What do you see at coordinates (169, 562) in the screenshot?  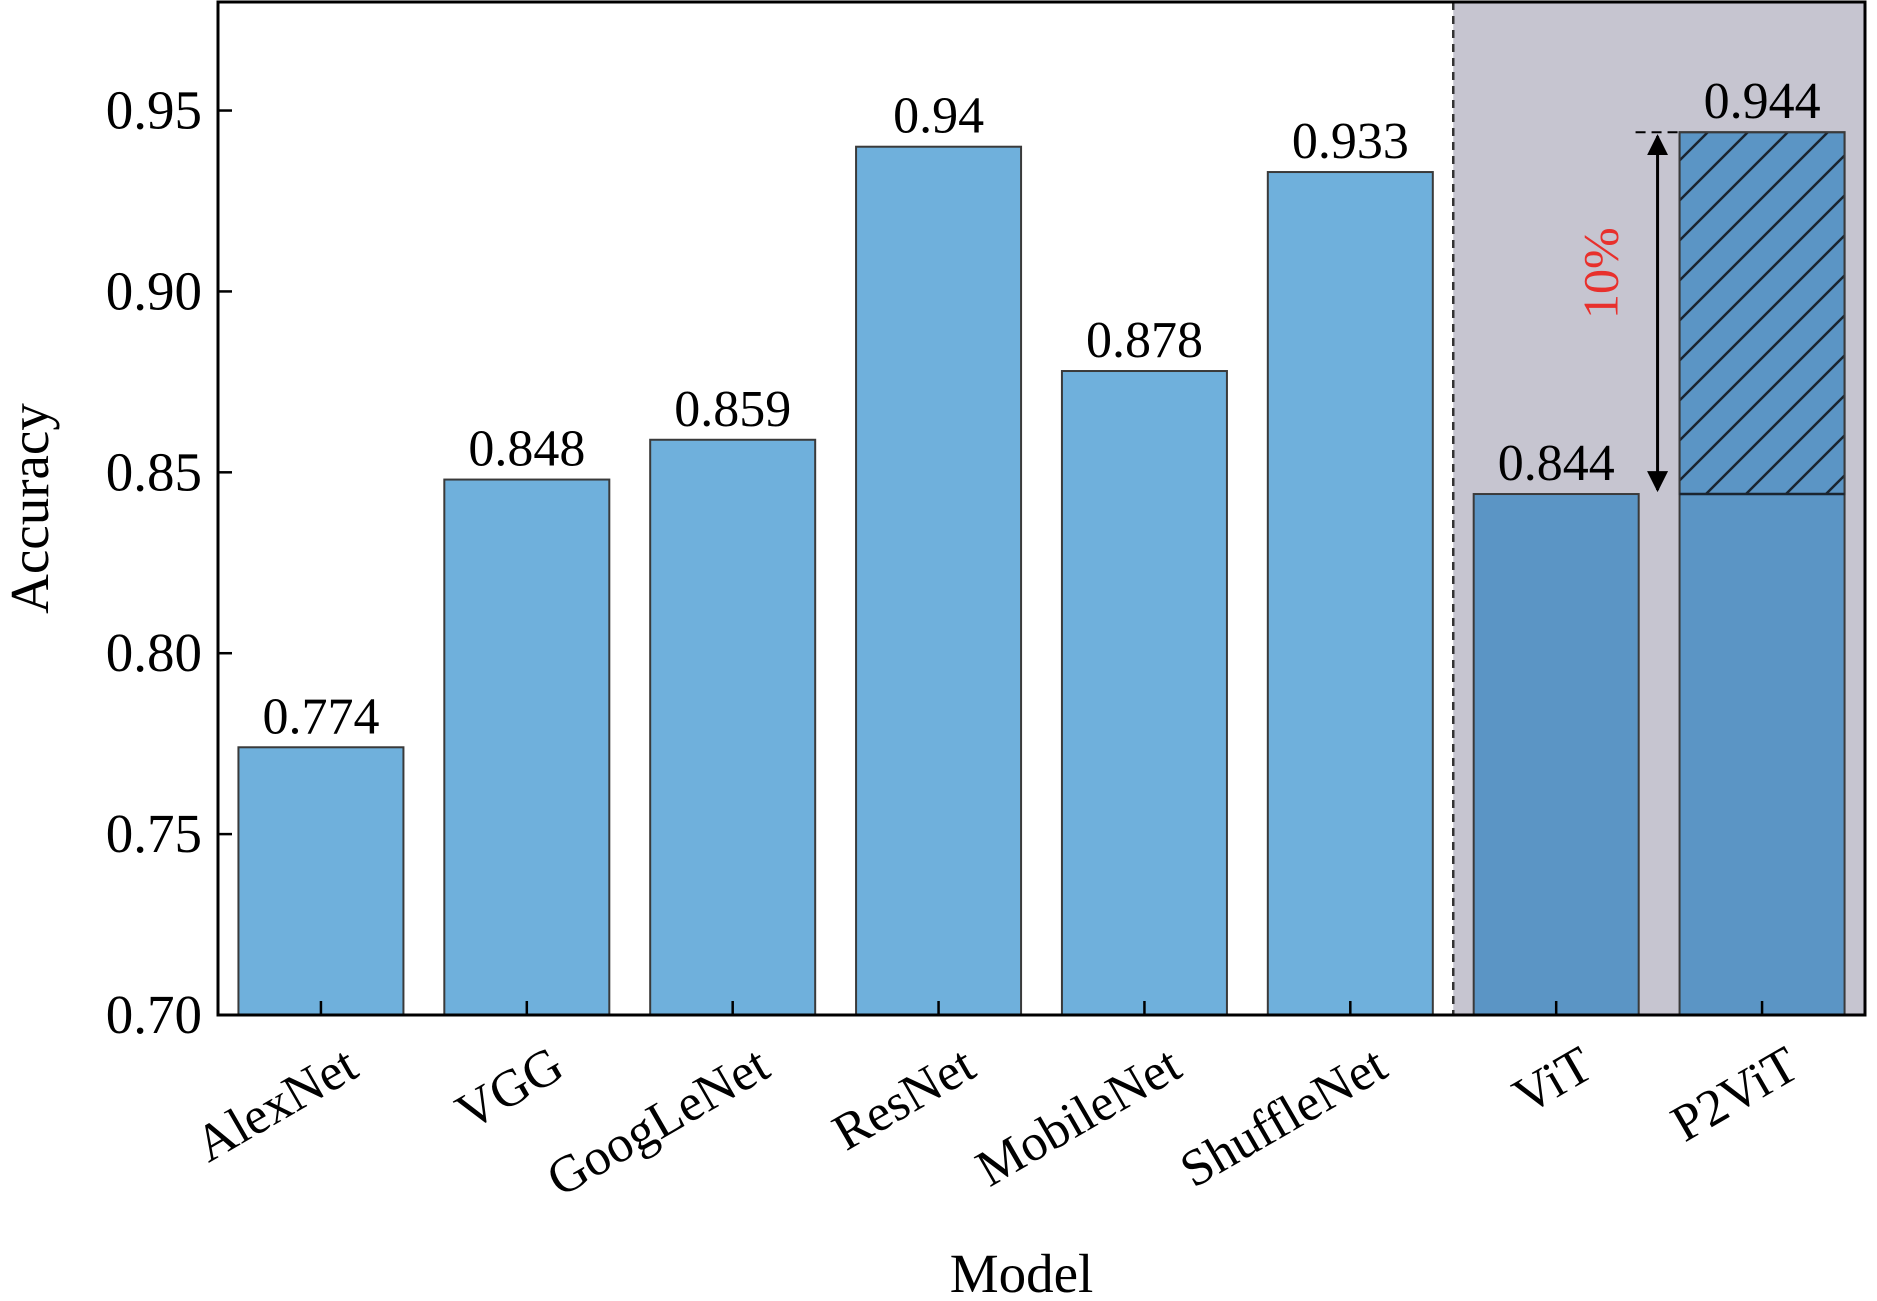 I see `y-axis-ticks: 0.70 0.75 0.80 0.85 0.90 0.95` at bounding box center [169, 562].